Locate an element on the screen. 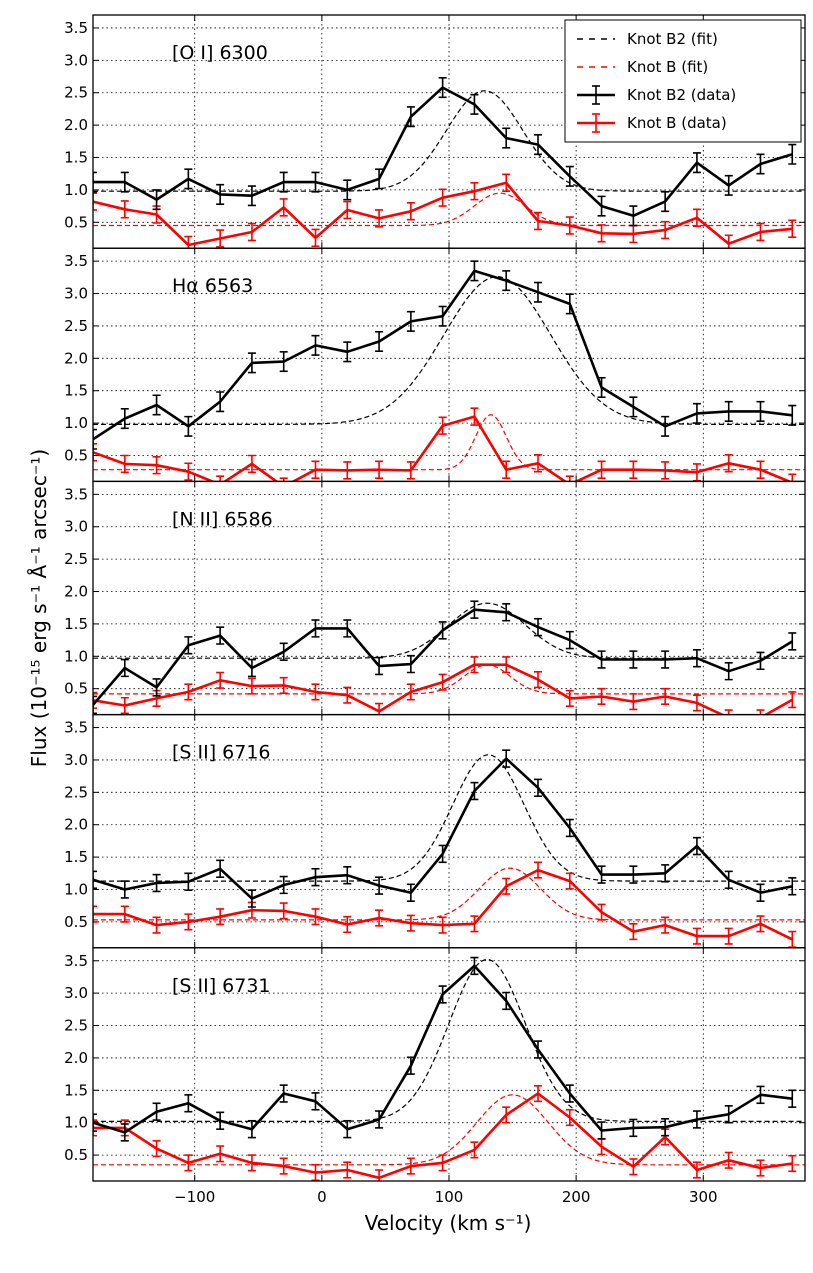  panel-label: [S II] 6716 is located at coordinates (221, 753).